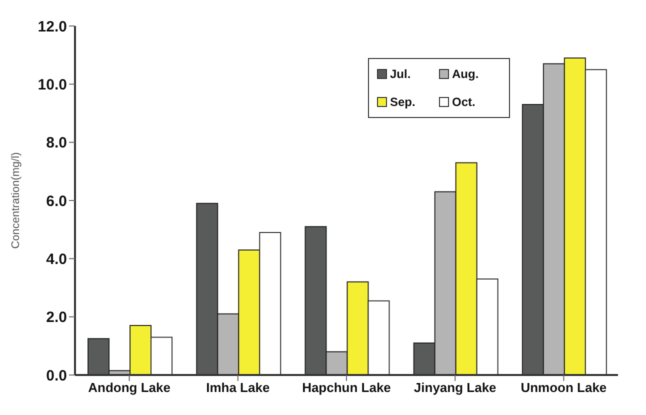 This screenshot has height=415, width=646. Describe the element at coordinates (56, 143) in the screenshot. I see `y-tick-label: 8.0` at that location.